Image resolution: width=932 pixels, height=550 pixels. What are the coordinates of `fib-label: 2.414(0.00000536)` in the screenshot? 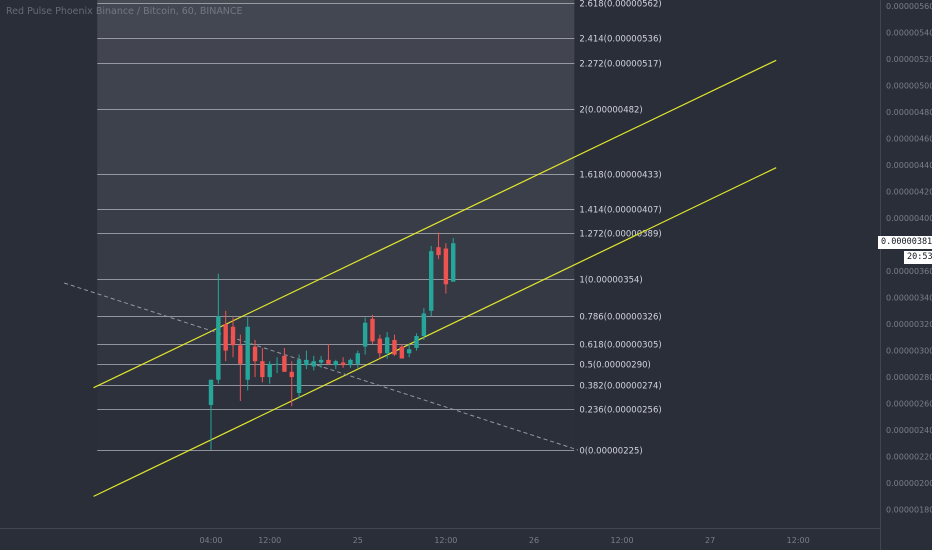 It's located at (620, 40).